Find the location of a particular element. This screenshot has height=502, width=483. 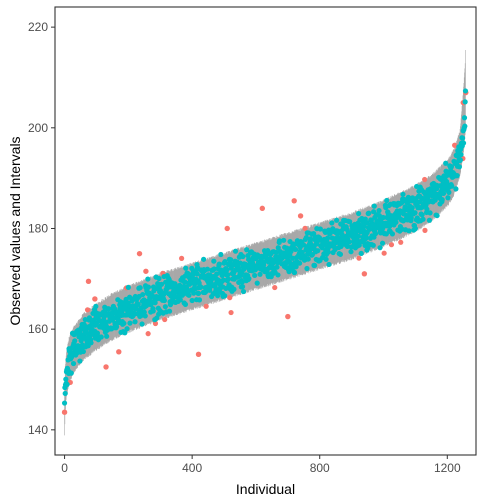

x-tick-label: 1200 is located at coordinates (447, 468).